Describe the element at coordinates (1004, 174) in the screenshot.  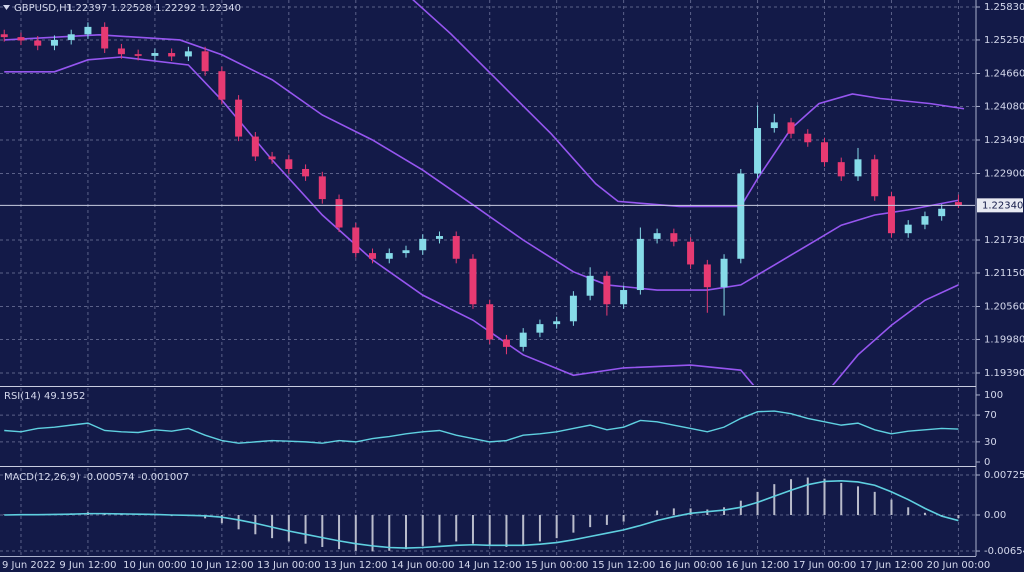
I see `y-tick-label: 1.22900` at that location.